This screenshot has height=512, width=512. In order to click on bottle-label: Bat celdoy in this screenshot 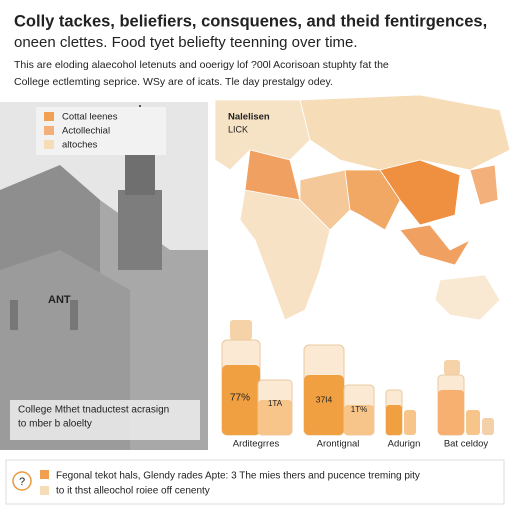, I will do `click(466, 444)`.